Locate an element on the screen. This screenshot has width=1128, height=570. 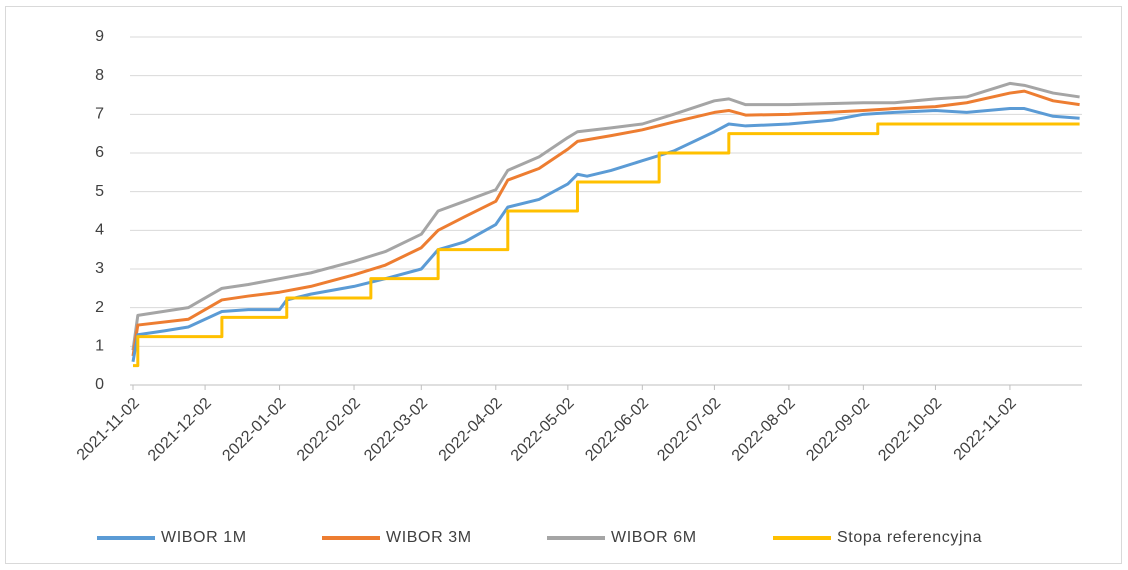
y-tick-label: 1 is located at coordinates (99, 346).